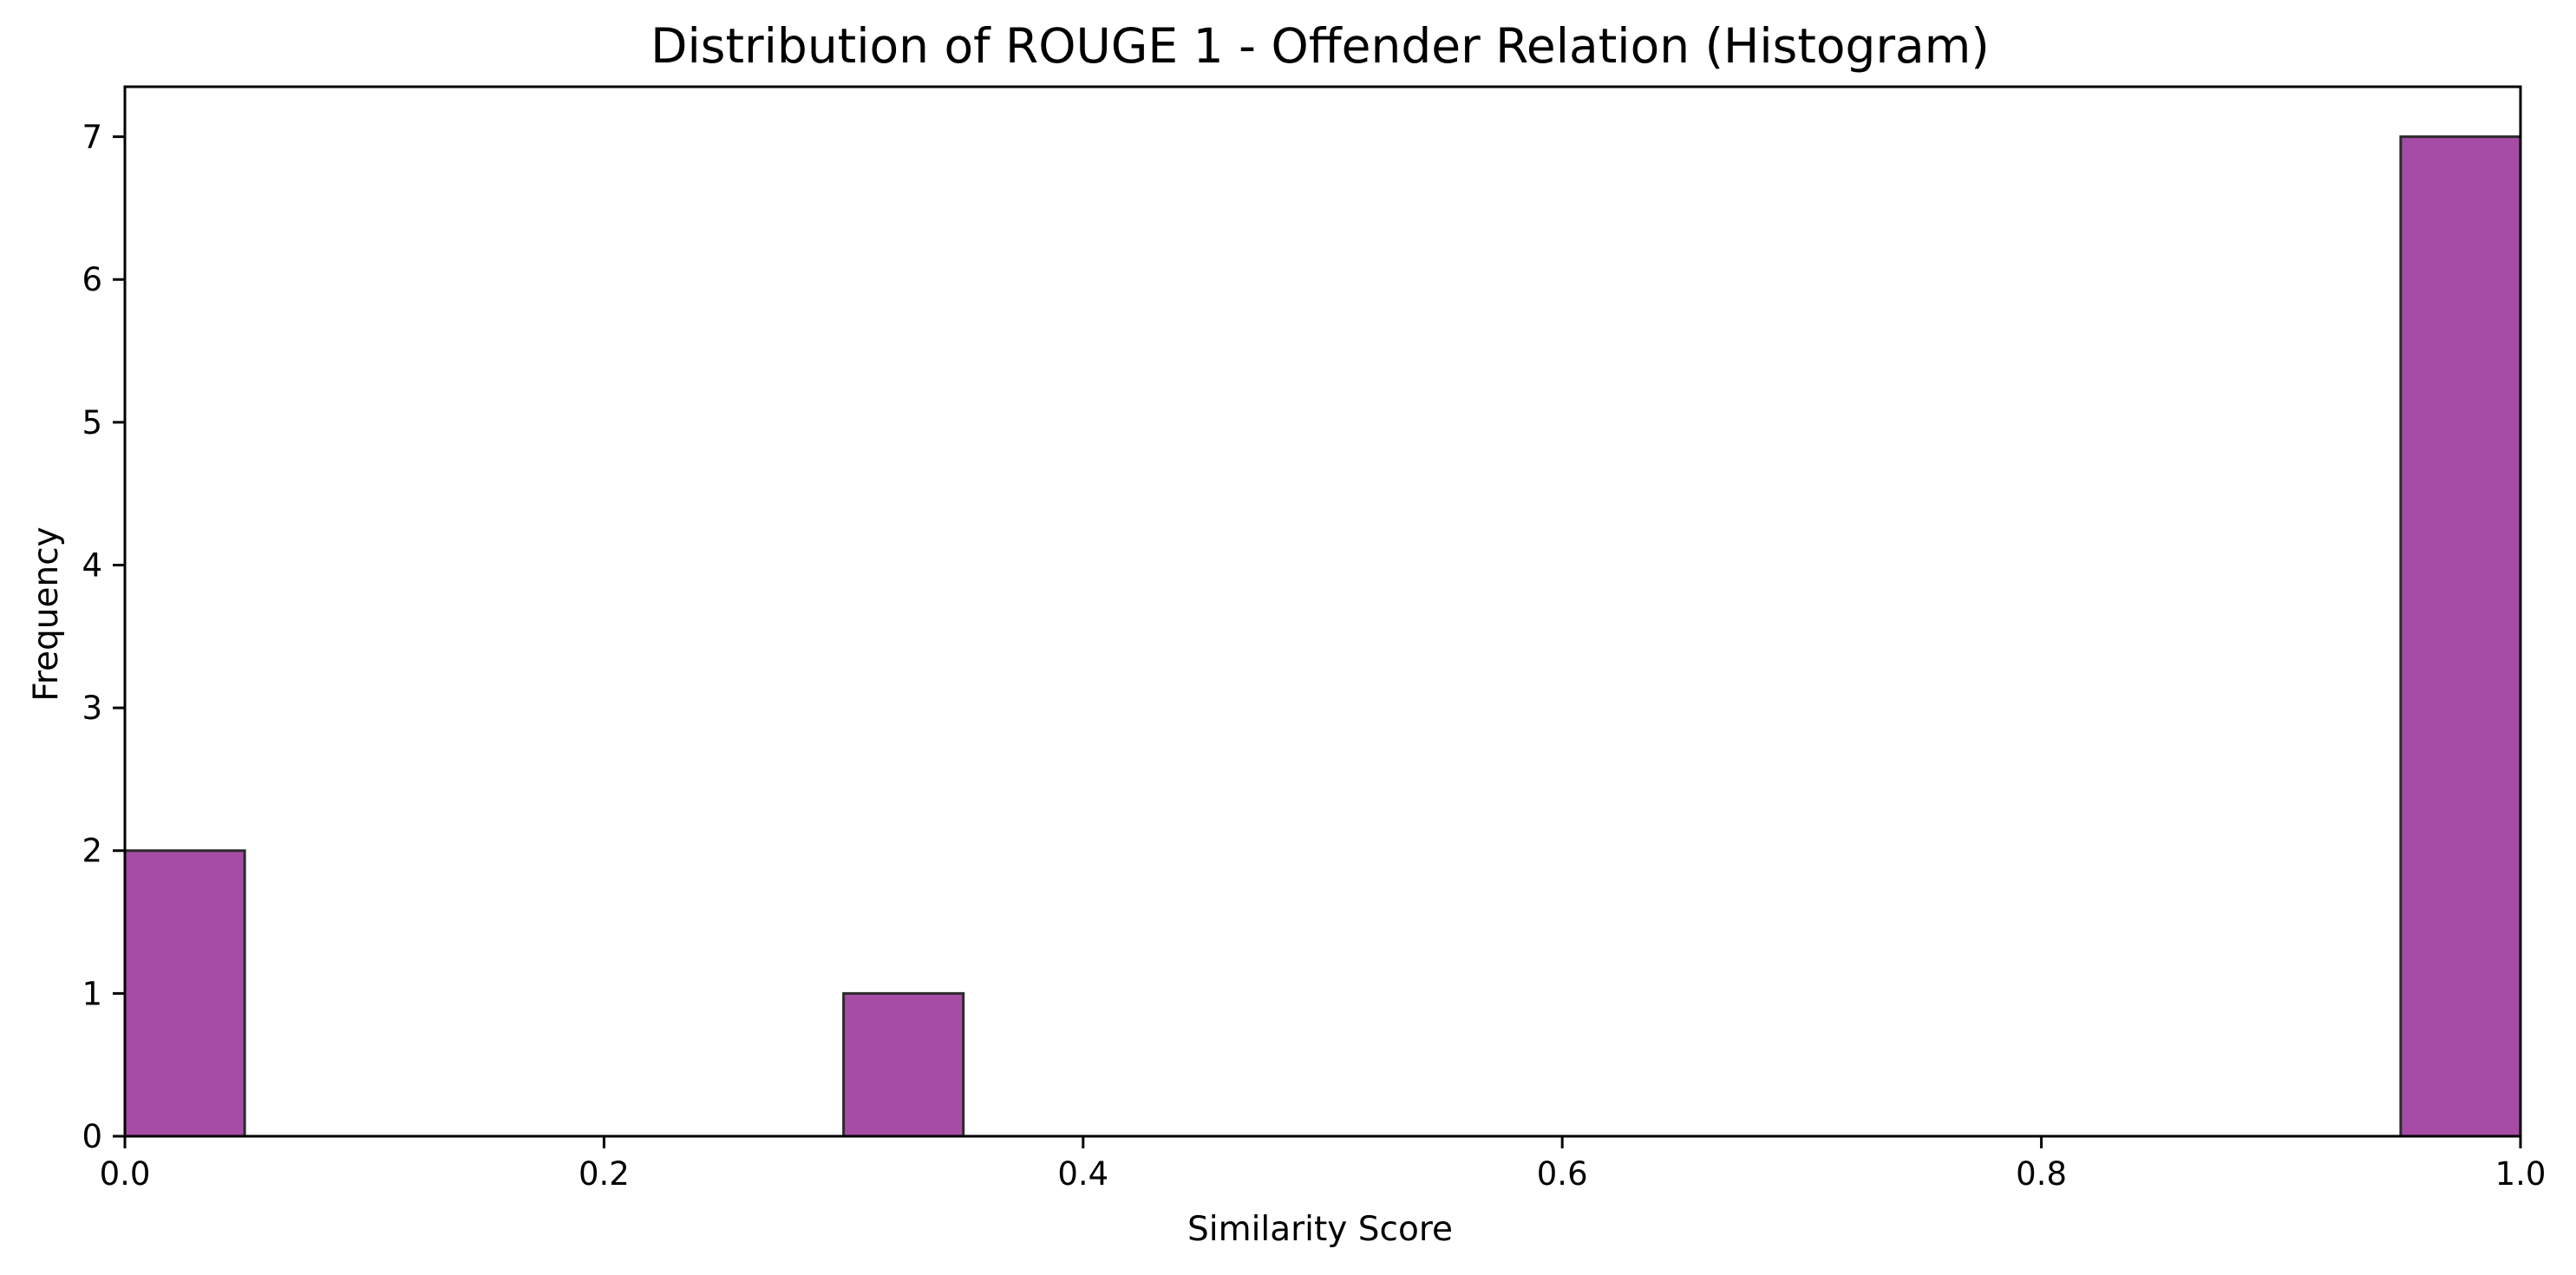 Image resolution: width=2576 pixels, height=1275 pixels. Describe the element at coordinates (92, 422) in the screenshot. I see `y-tick-label-5: 5` at that location.